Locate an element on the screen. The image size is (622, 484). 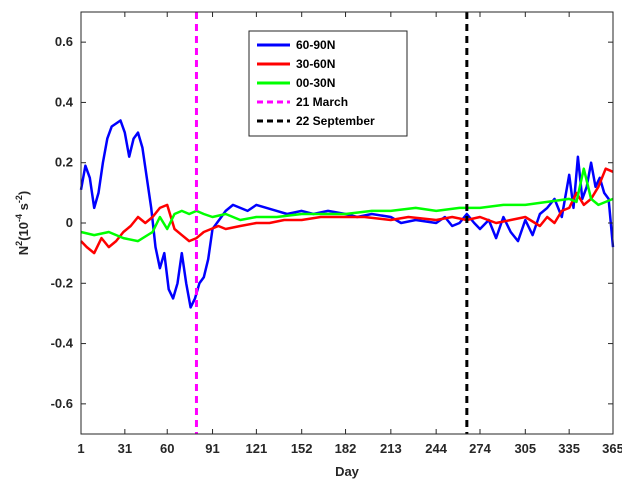
x-tick-label: 274 is located at coordinates (480, 448).